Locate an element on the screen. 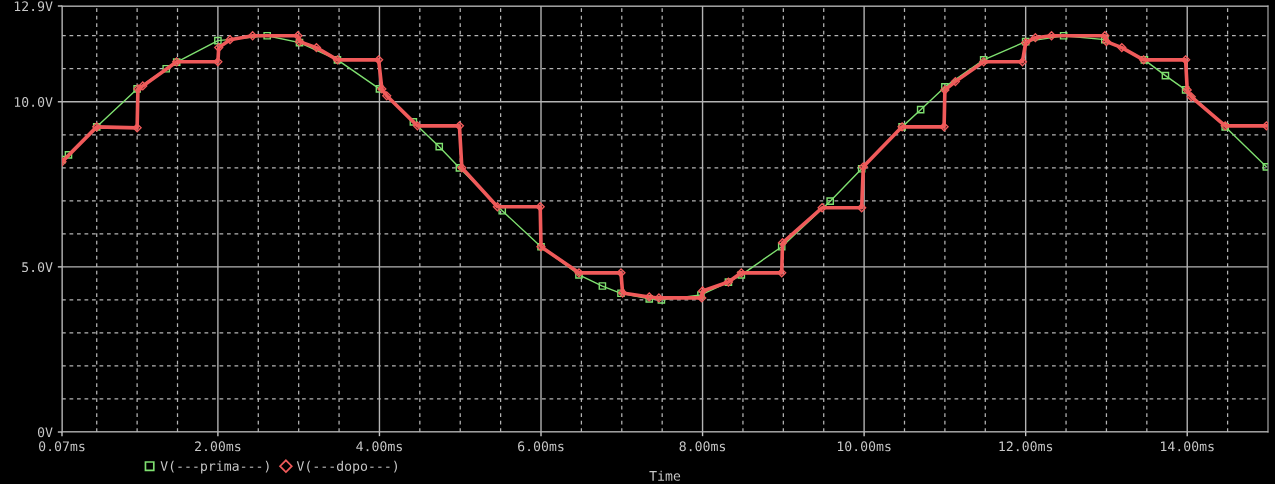 Image resolution: width=1275 pixels, height=484 pixels. legend-label: V(---dopo---) is located at coordinates (346, 467).